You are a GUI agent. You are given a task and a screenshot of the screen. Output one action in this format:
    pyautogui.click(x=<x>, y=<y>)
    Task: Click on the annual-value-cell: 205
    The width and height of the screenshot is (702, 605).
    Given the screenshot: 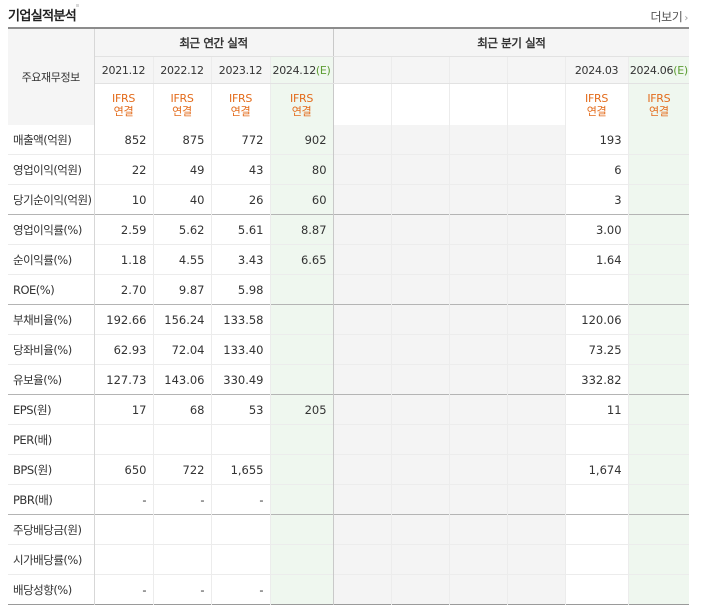 What is the action you would take?
    pyautogui.click(x=301, y=409)
    